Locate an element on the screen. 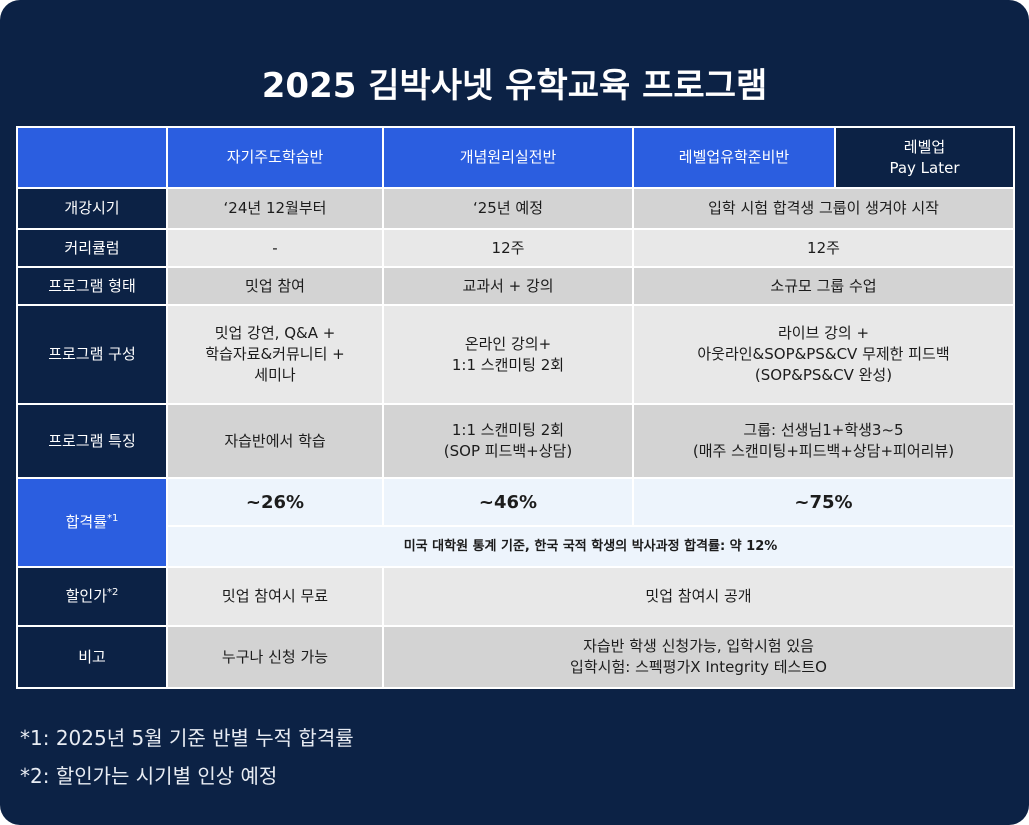  remarks-line: 입학시험: 스펙평가X Integrity 테스트O is located at coordinates (698, 667).